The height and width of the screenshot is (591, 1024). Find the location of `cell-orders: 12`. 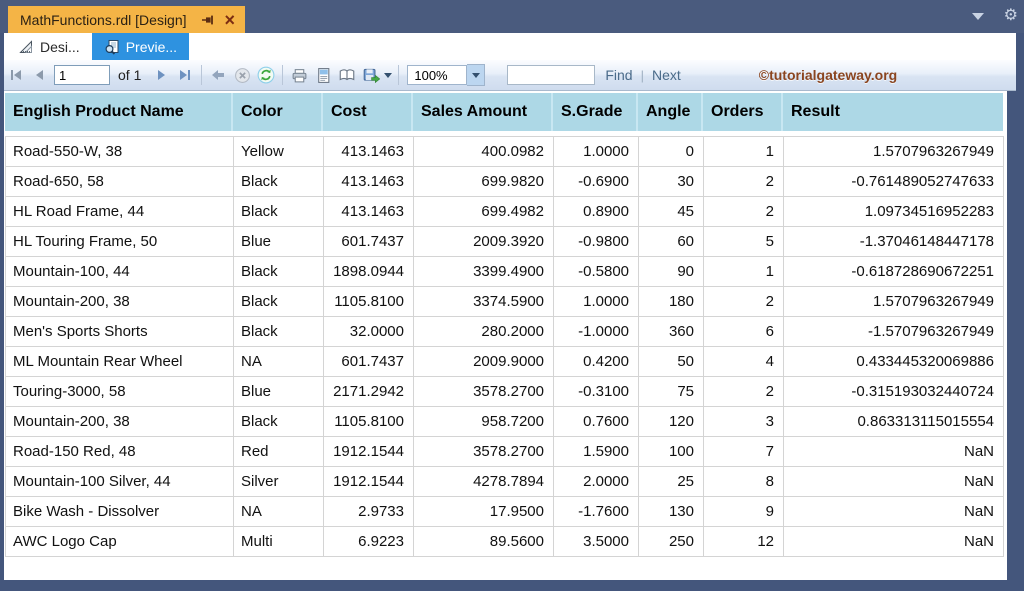

cell-orders: 12 is located at coordinates (743, 541).